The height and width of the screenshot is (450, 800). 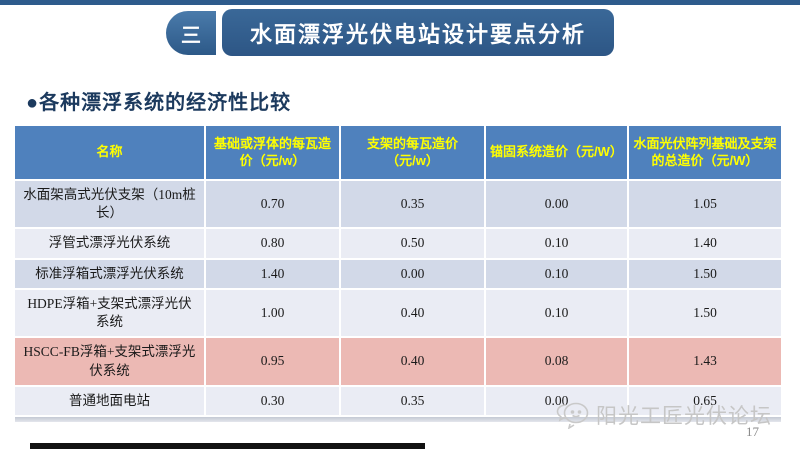 What do you see at coordinates (557, 205) in the screenshot?
I see `cell-anchor-cost: 0.00` at bounding box center [557, 205].